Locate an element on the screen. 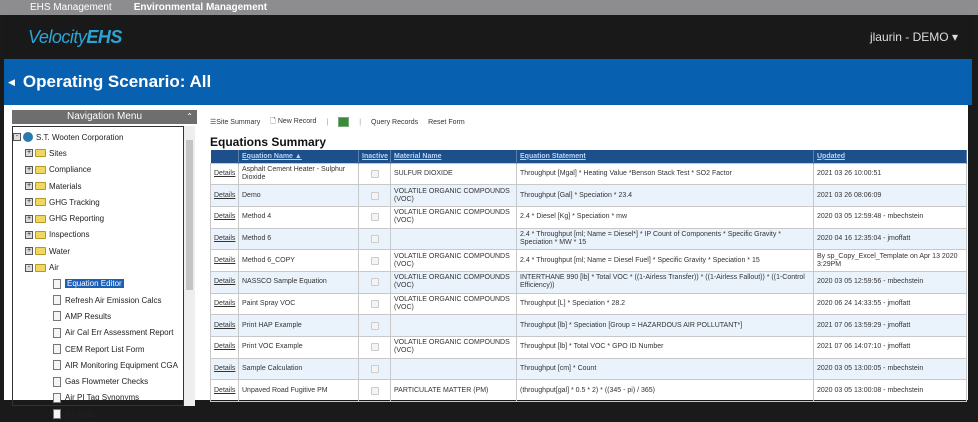 The height and width of the screenshot is (422, 978). col-equation-name: Equation Name ▲ is located at coordinates (298, 156).